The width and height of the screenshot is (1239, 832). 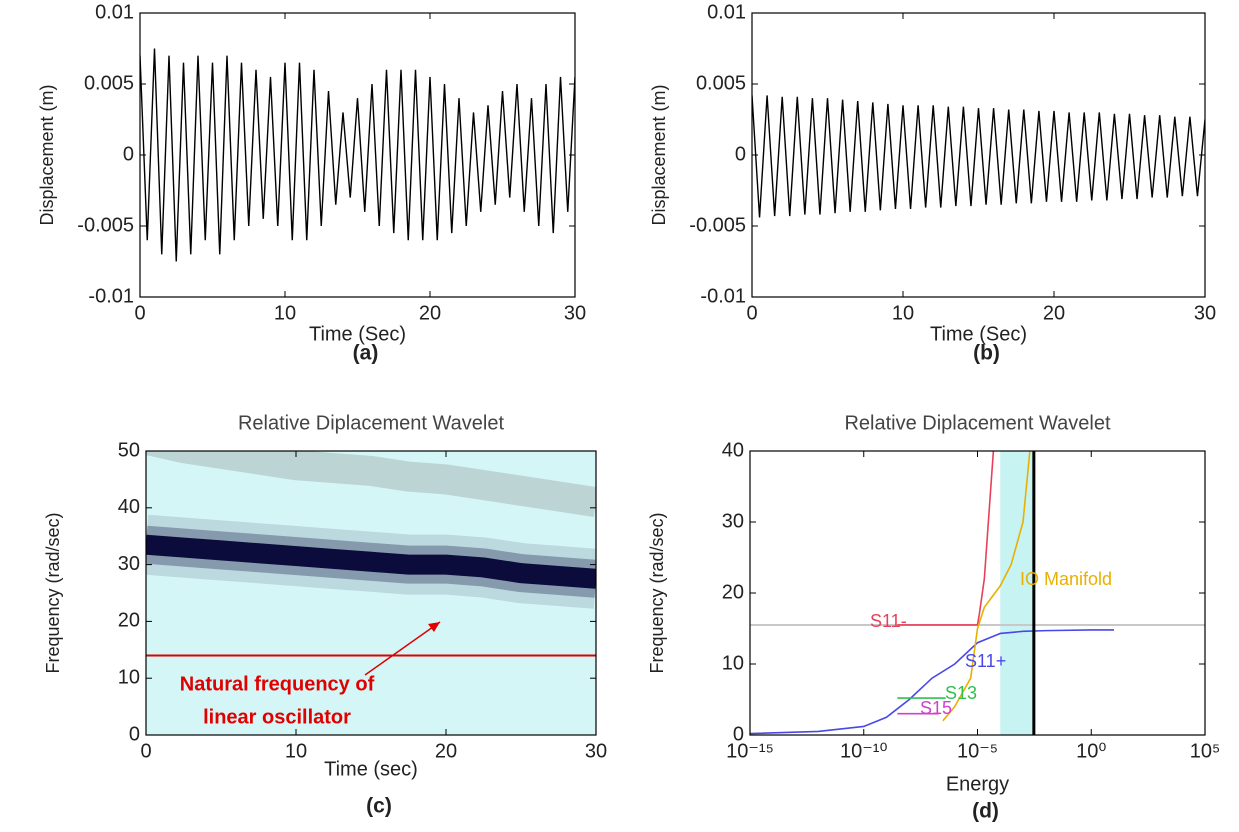 I want to click on x-tick-label: 10⁰, so click(x=1091, y=751).